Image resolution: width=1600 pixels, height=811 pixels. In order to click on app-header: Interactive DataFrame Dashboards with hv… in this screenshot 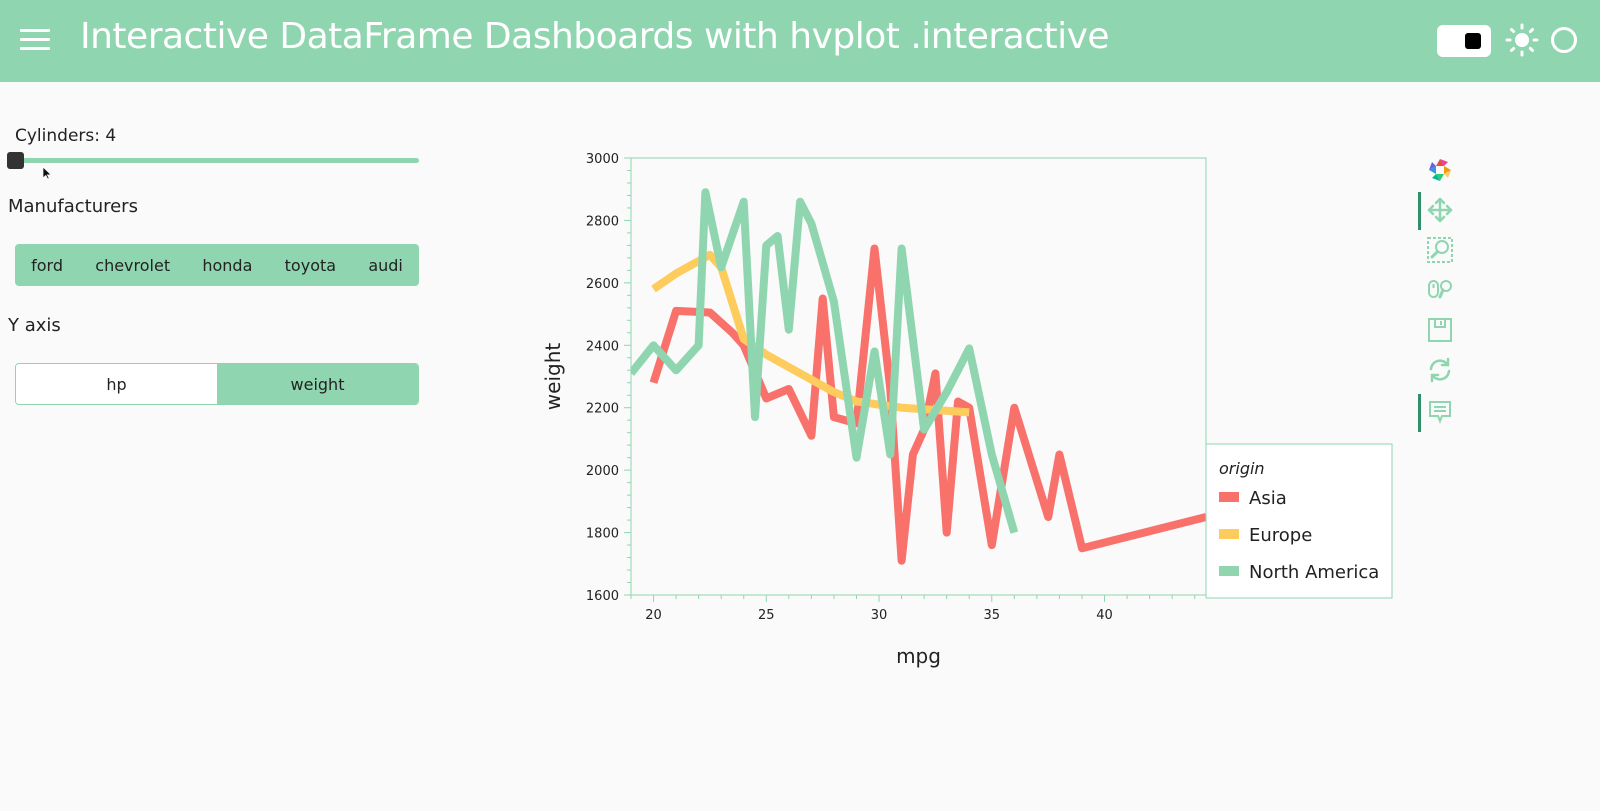, I will do `click(800, 41)`.